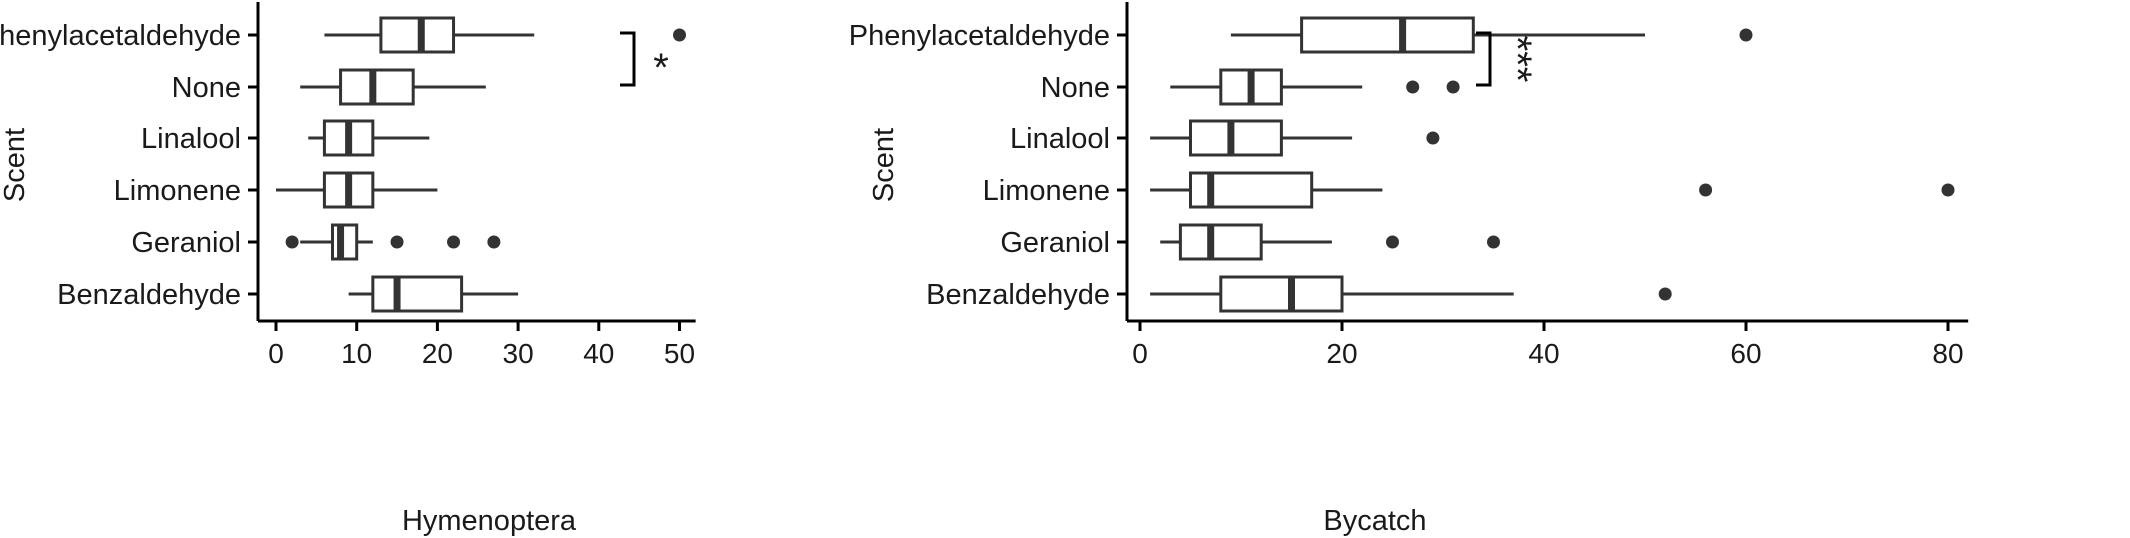 Image resolution: width=2130 pixels, height=538 pixels. Describe the element at coordinates (489, 521) in the screenshot. I see `panel-1-x-axis-title: Hymenoptera` at that location.